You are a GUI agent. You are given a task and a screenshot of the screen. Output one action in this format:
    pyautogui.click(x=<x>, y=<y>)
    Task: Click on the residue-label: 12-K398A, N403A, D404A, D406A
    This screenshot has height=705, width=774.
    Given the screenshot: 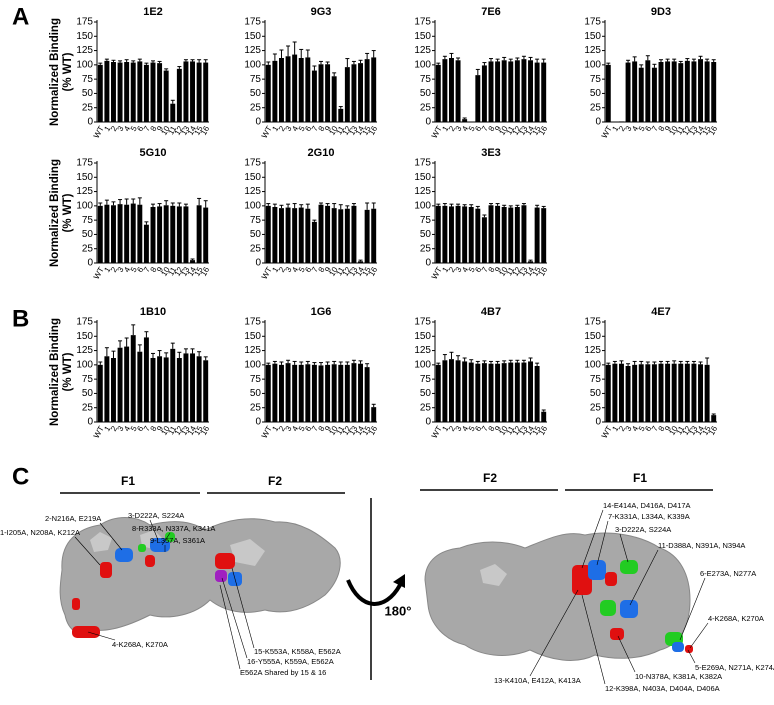 What is the action you would take?
    pyautogui.click(x=662, y=688)
    